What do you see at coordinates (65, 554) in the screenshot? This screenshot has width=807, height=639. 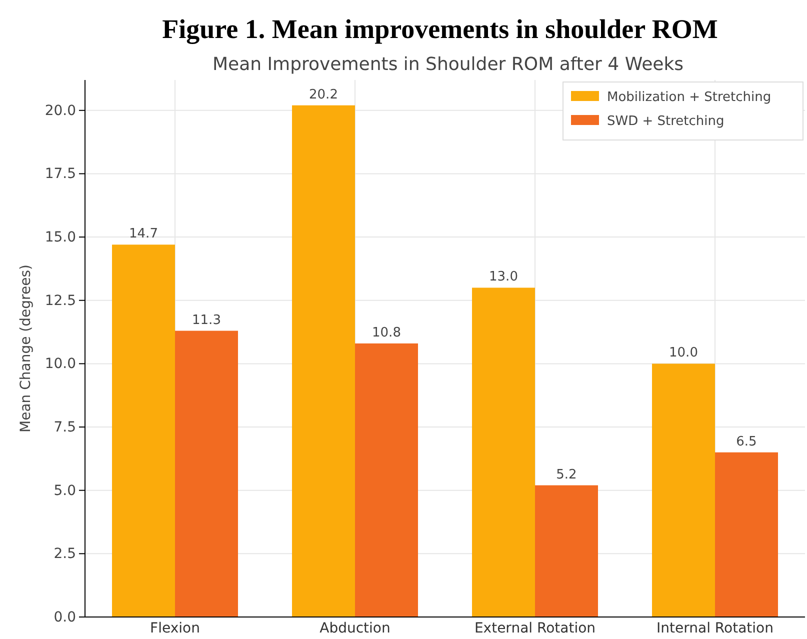 I see `y-tick-label: 2.5` at bounding box center [65, 554].